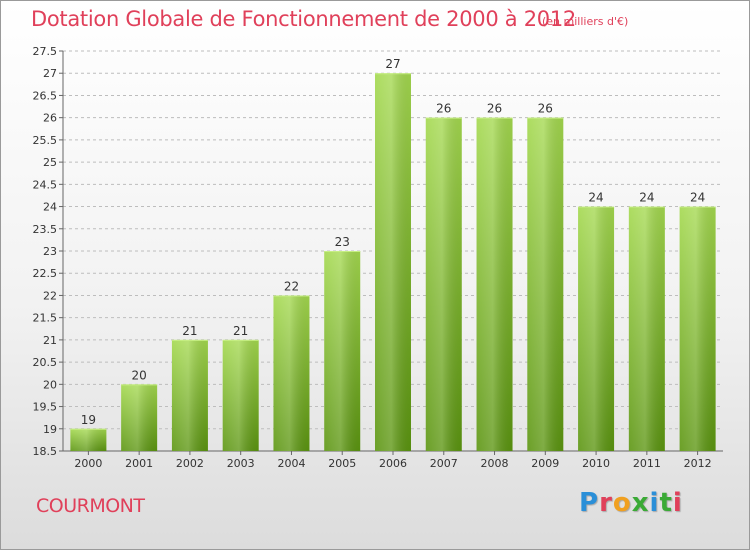 The height and width of the screenshot is (550, 750). Describe the element at coordinates (45, 140) in the screenshot. I see `y-tick-label: 25.5` at that location.